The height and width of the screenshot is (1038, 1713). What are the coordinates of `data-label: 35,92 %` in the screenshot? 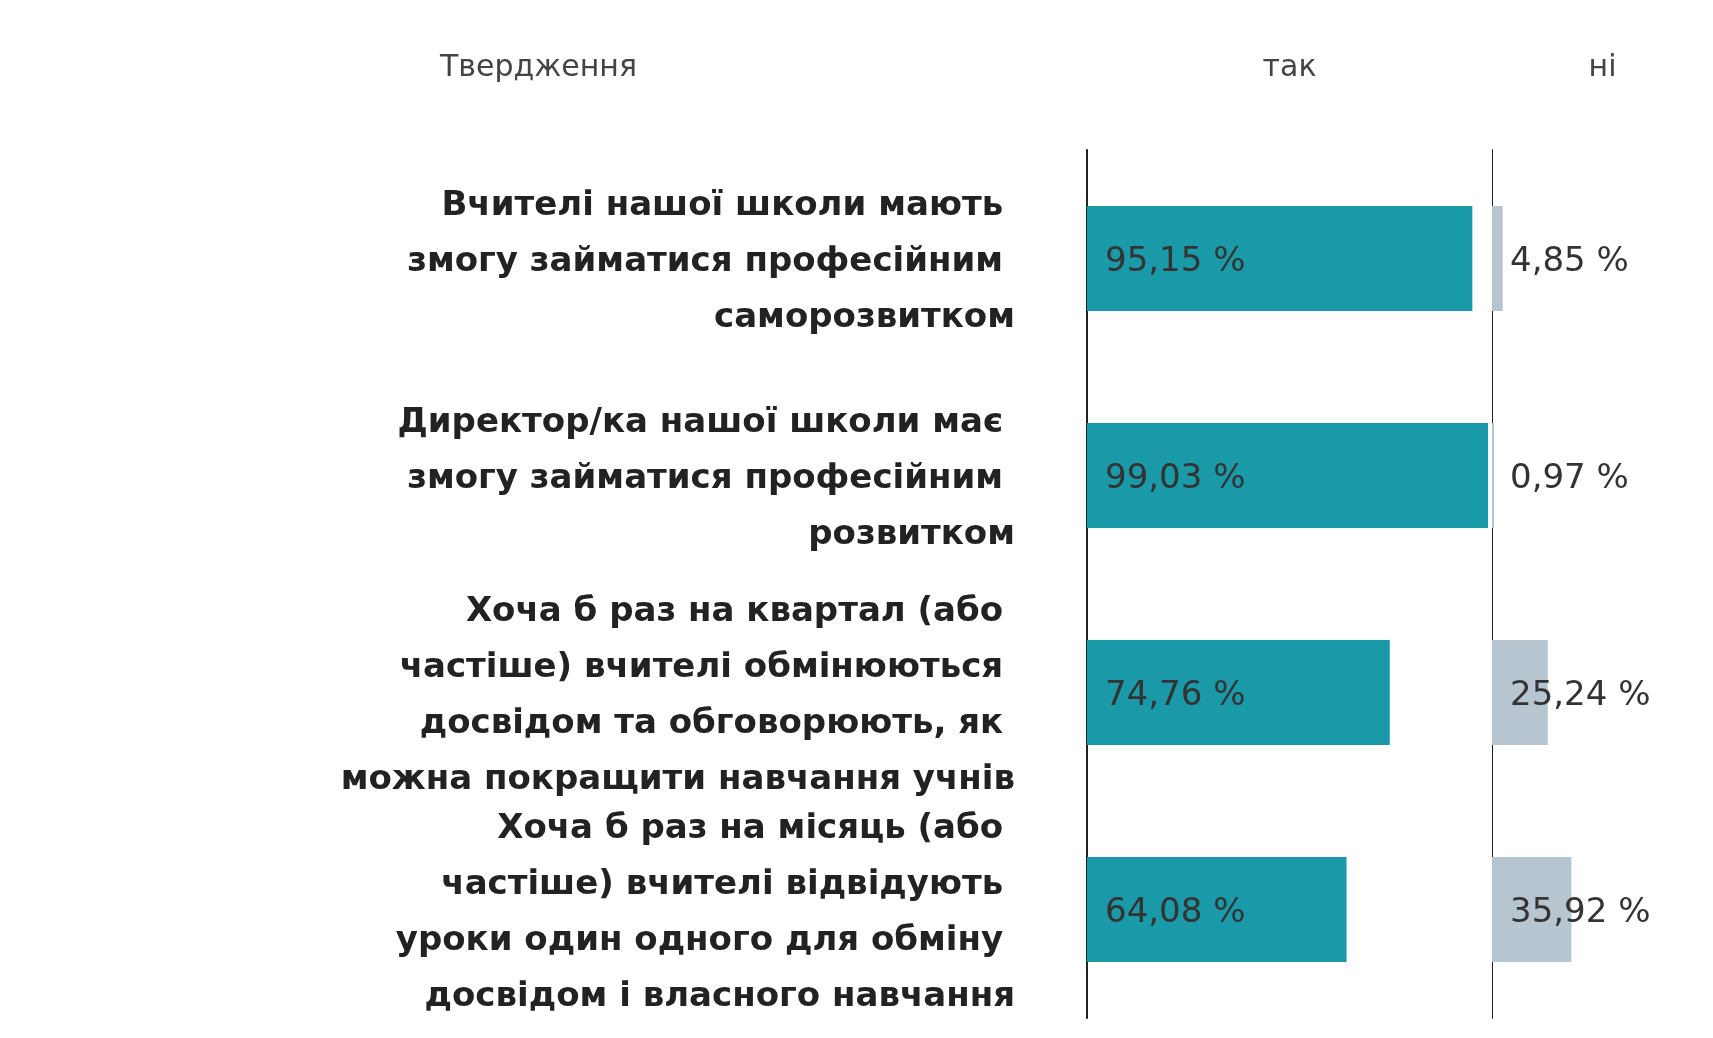 It's located at (1580, 909).